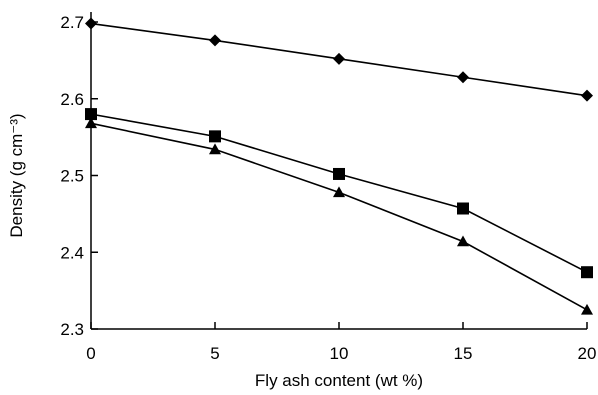 The image size is (598, 395). I want to click on y-tick-label: 2.3, so click(72, 329).